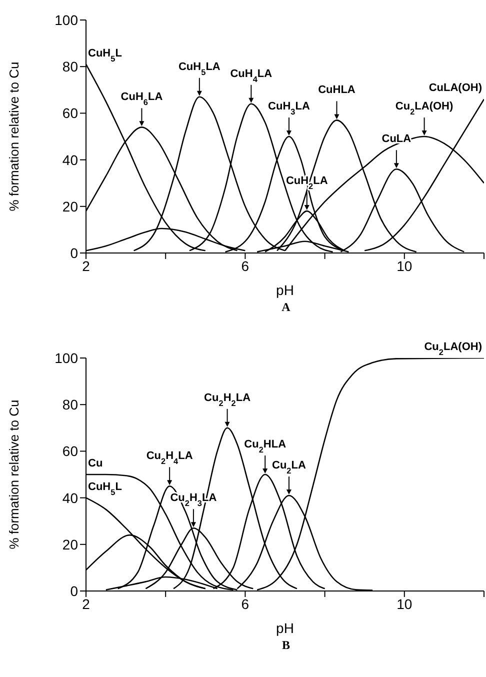 This screenshot has height=677, width=486. Describe the element at coordinates (337, 90) in the screenshot. I see `text: CuHLA` at that location.